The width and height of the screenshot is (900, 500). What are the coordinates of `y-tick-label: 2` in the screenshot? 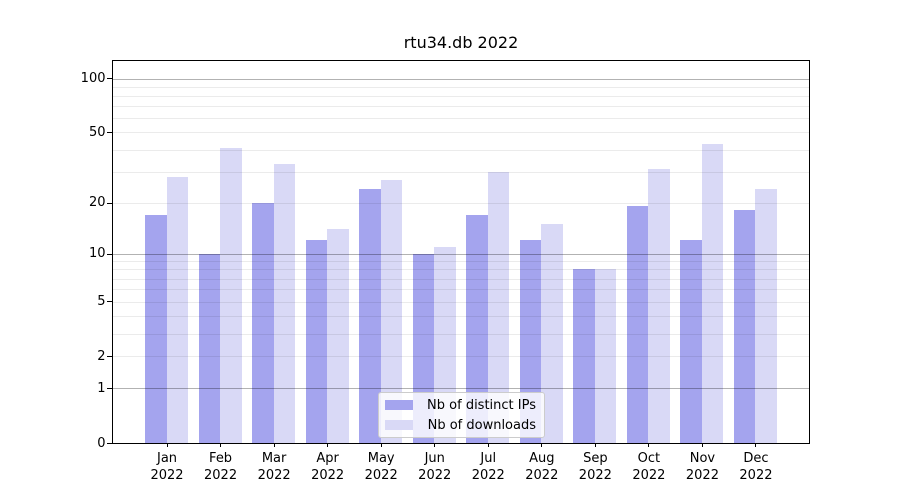 It's located at (101, 356).